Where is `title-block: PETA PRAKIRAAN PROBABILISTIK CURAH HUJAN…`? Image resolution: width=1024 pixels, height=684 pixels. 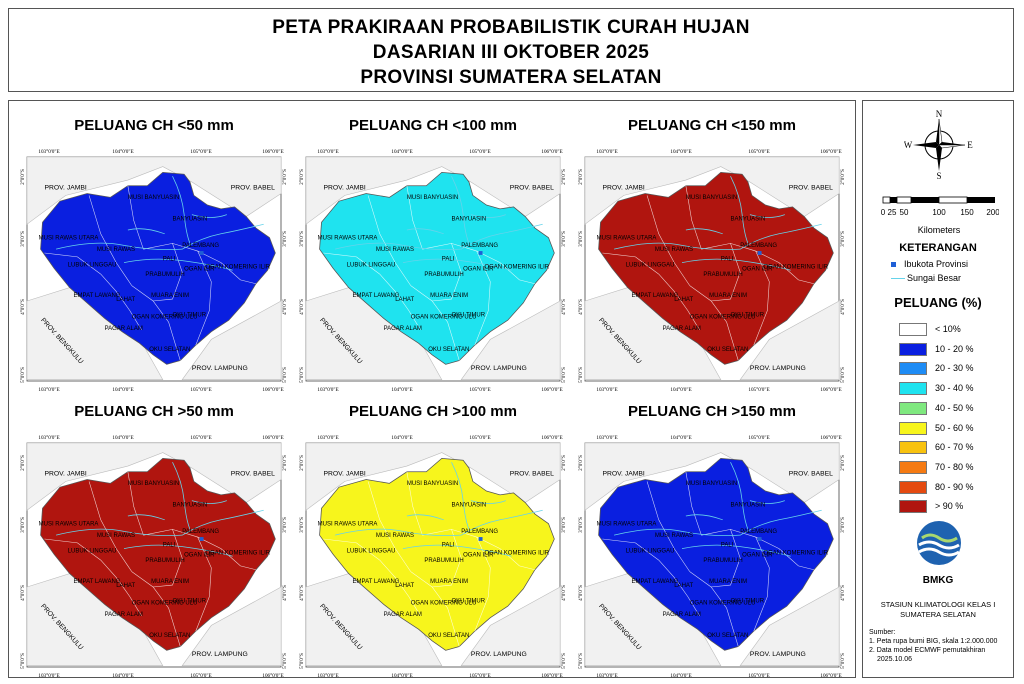 title-block: PETA PRAKIRAAN PROBABILISTIK CURAH HUJAN… is located at coordinates (511, 50).